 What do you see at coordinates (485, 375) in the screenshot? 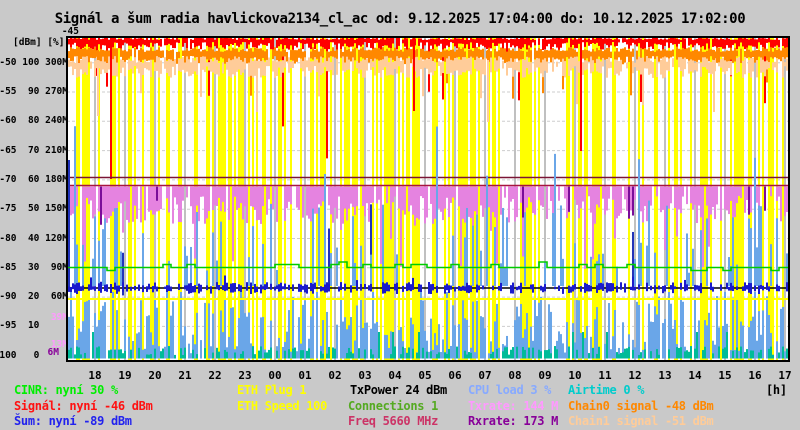
I see `x-axis-hour-label: 07` at bounding box center [485, 375].